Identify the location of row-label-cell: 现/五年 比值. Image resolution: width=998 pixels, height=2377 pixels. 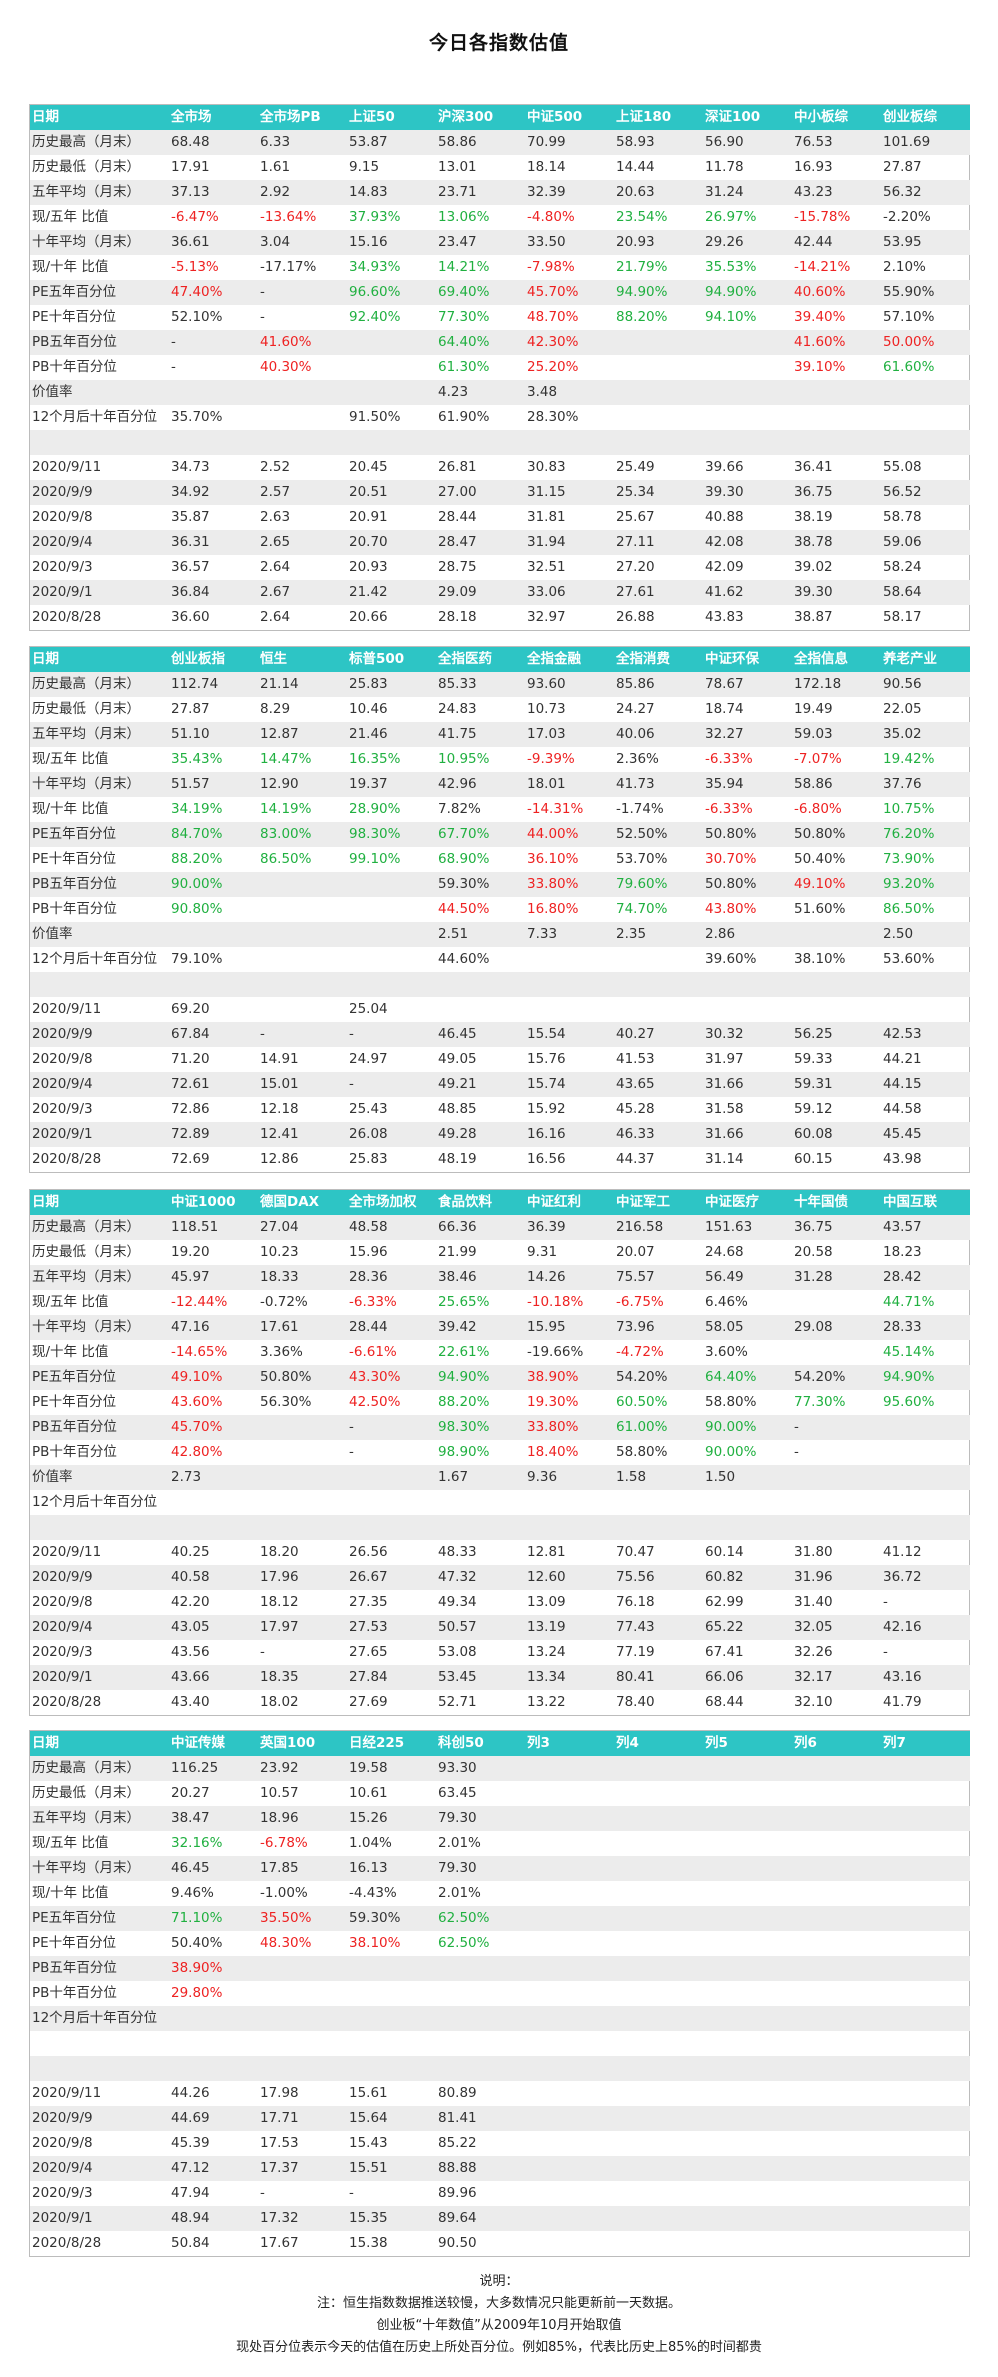
(70, 1302).